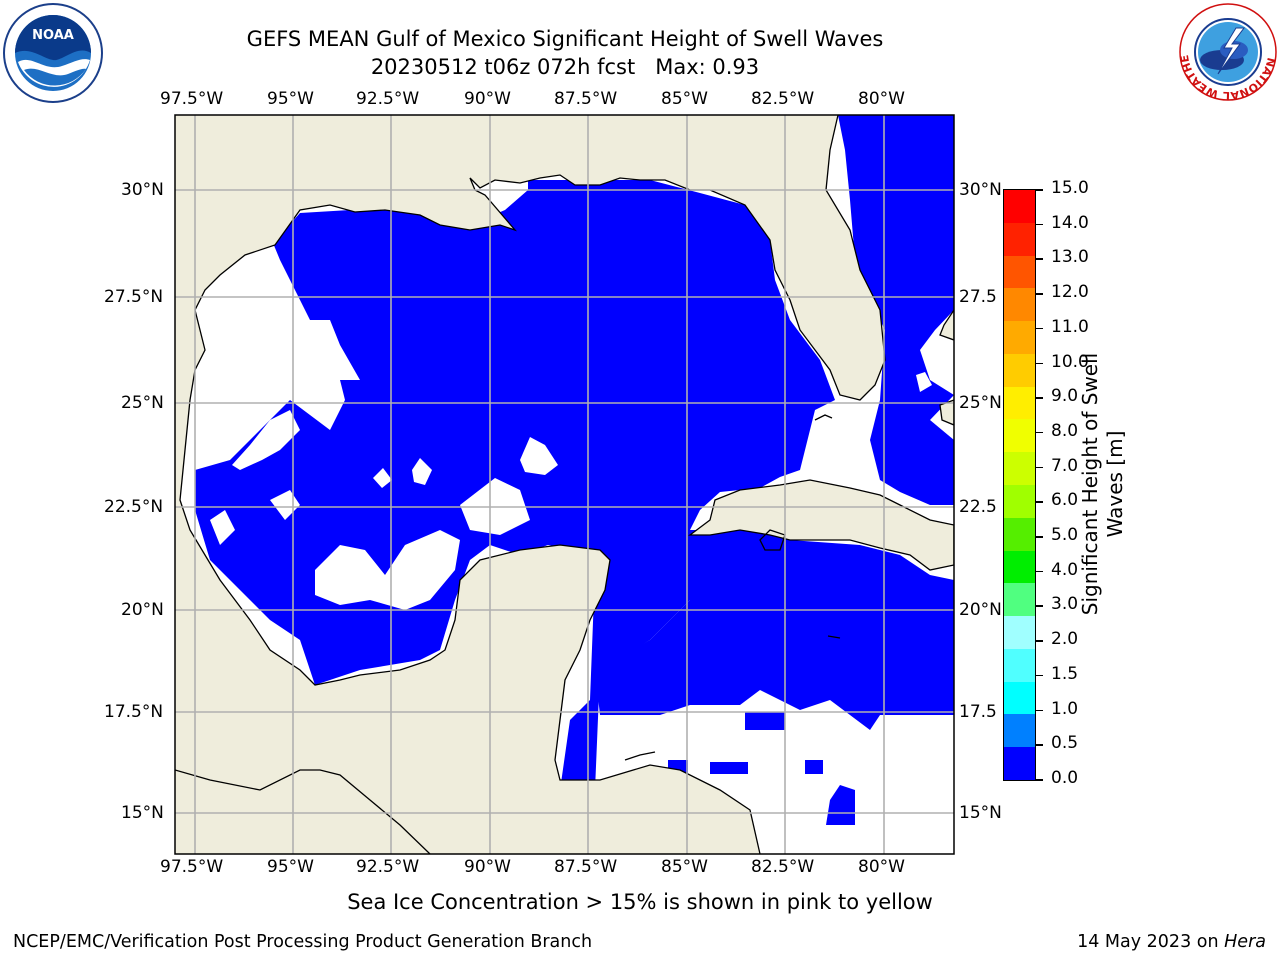 The image size is (1280, 960). I want to click on lon-label-bottom: 90°W, so click(487, 867).